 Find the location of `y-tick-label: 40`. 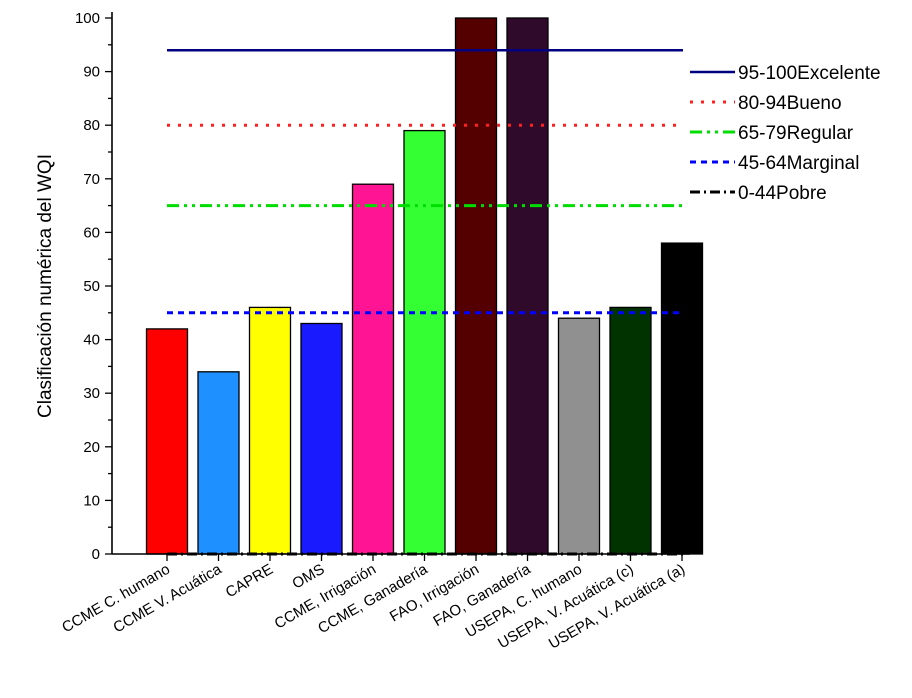

y-tick-label: 40 is located at coordinates (91, 340).